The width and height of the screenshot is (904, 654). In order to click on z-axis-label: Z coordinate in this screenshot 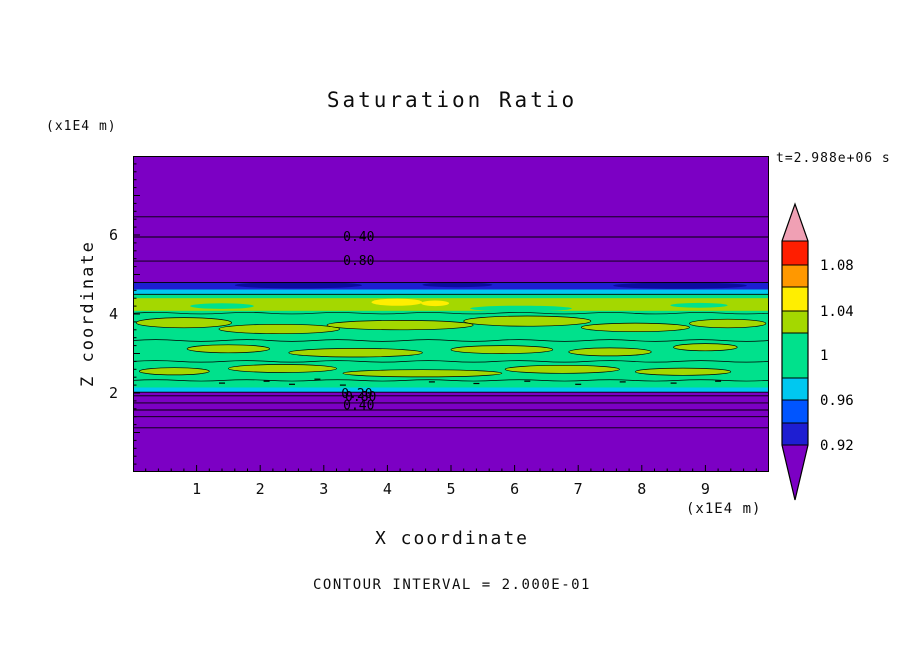, I will do `click(88, 314)`.